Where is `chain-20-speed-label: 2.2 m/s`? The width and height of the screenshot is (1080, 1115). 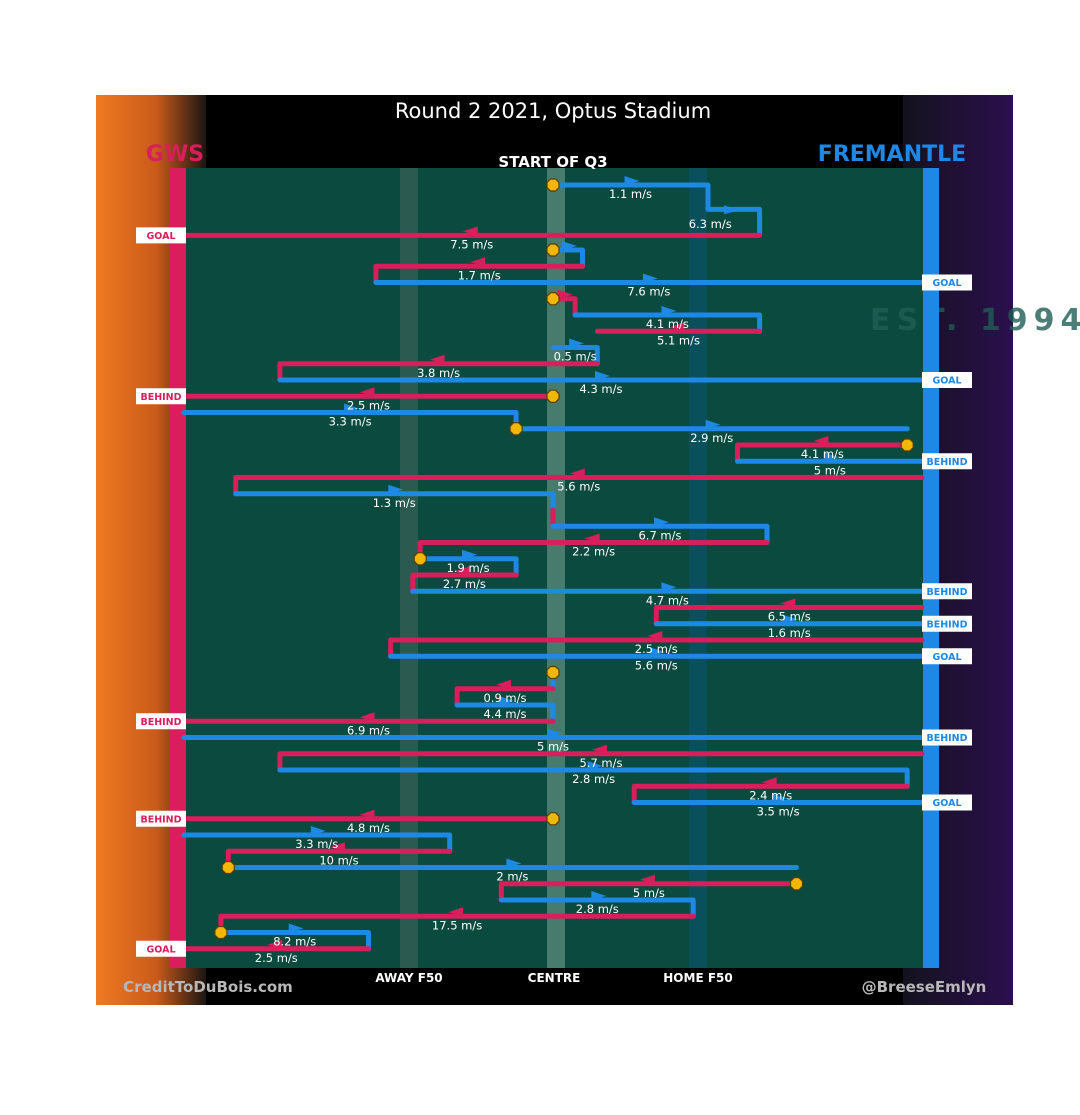 chain-20-speed-label: 2.2 m/s is located at coordinates (593, 552).